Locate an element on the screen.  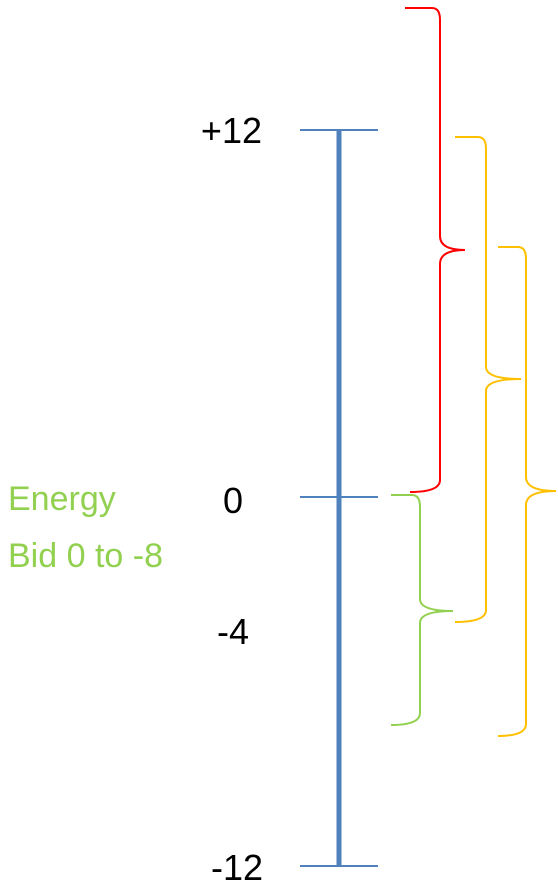
orange-brace-long is located at coordinates (527, 491).